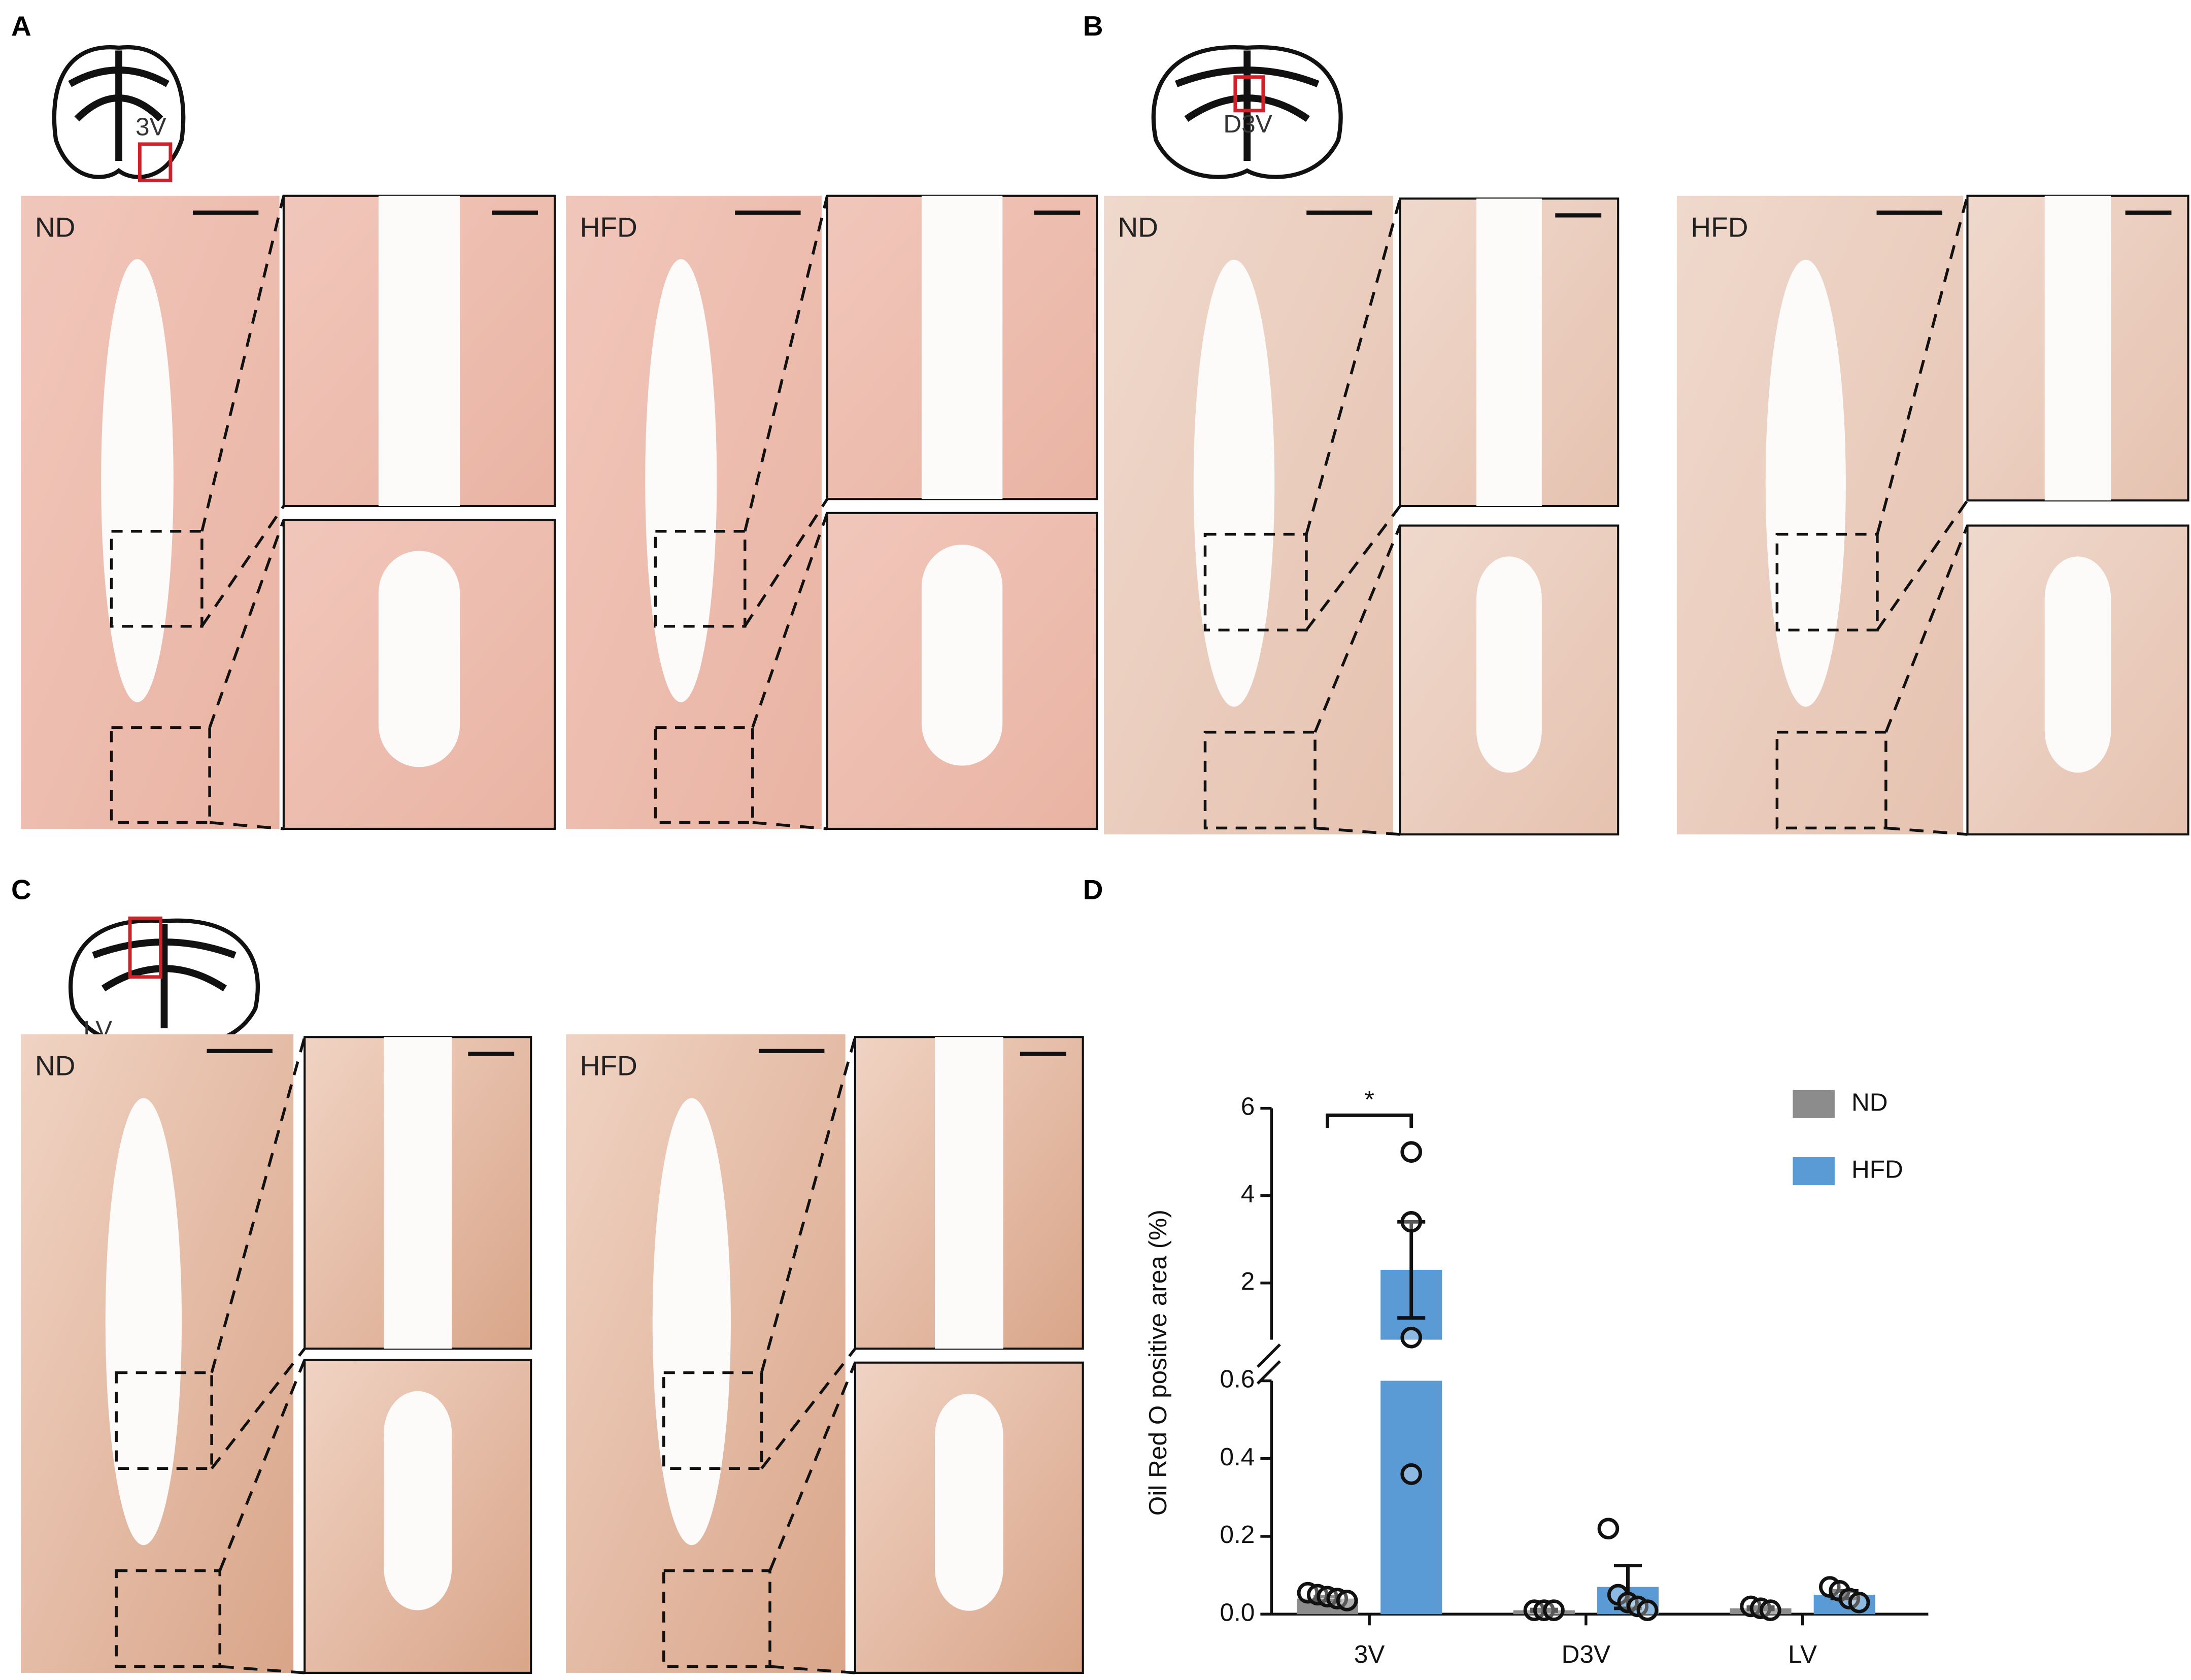  What do you see at coordinates (21, 26) in the screenshot?
I see `panel-label: A` at bounding box center [21, 26].